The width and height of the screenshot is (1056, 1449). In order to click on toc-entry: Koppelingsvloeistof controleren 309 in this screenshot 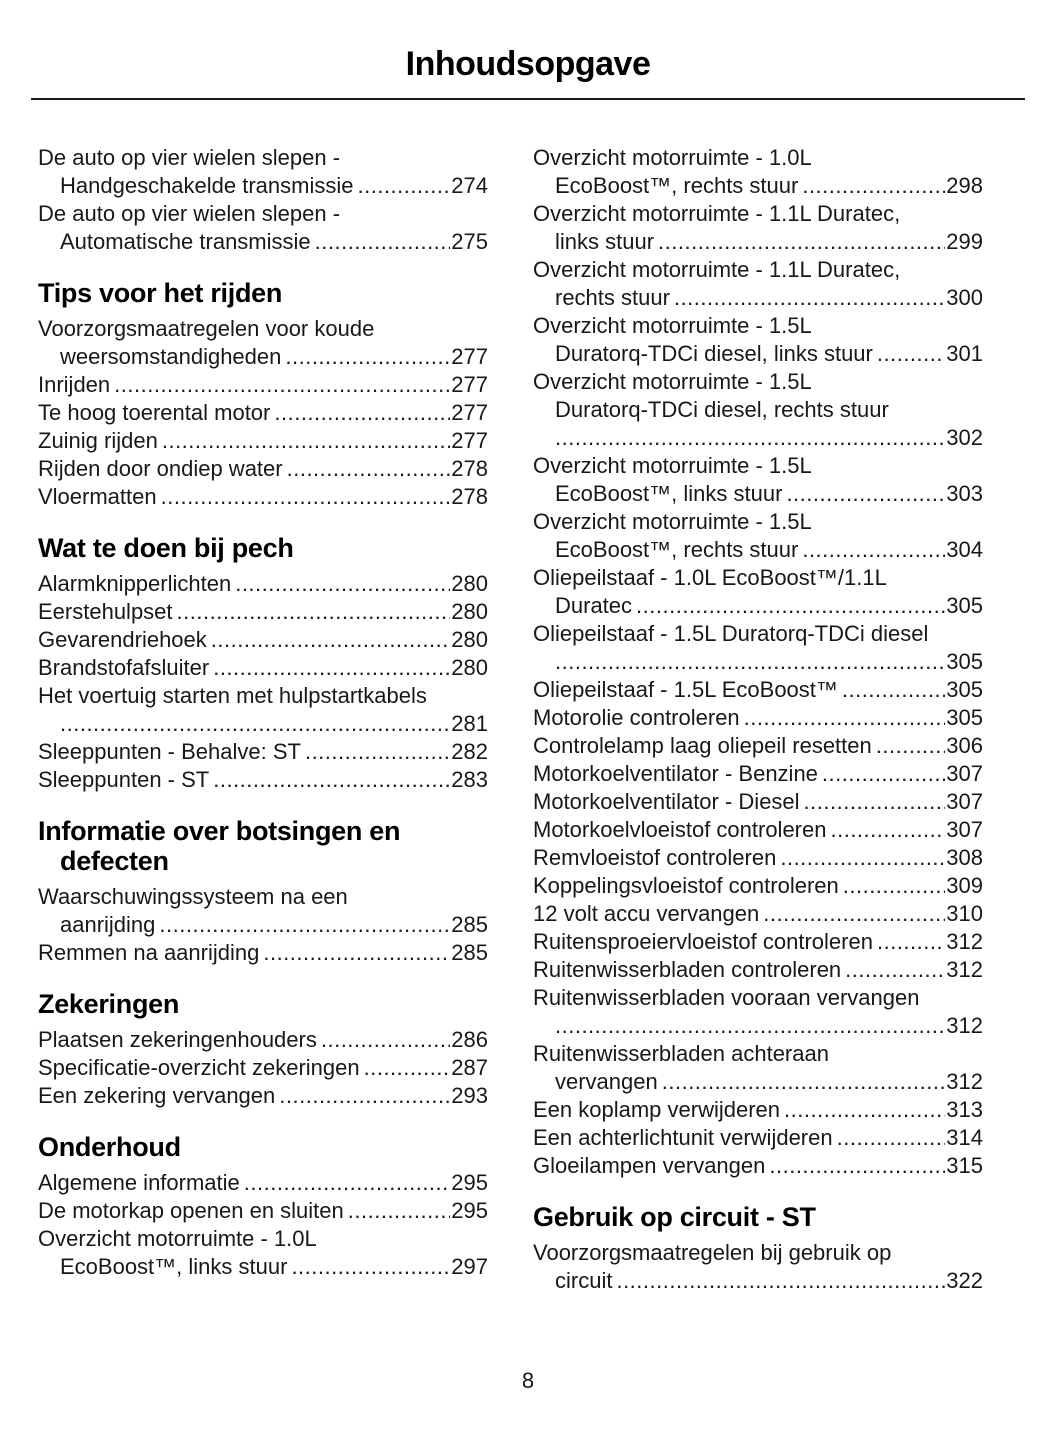, I will do `click(758, 886)`.